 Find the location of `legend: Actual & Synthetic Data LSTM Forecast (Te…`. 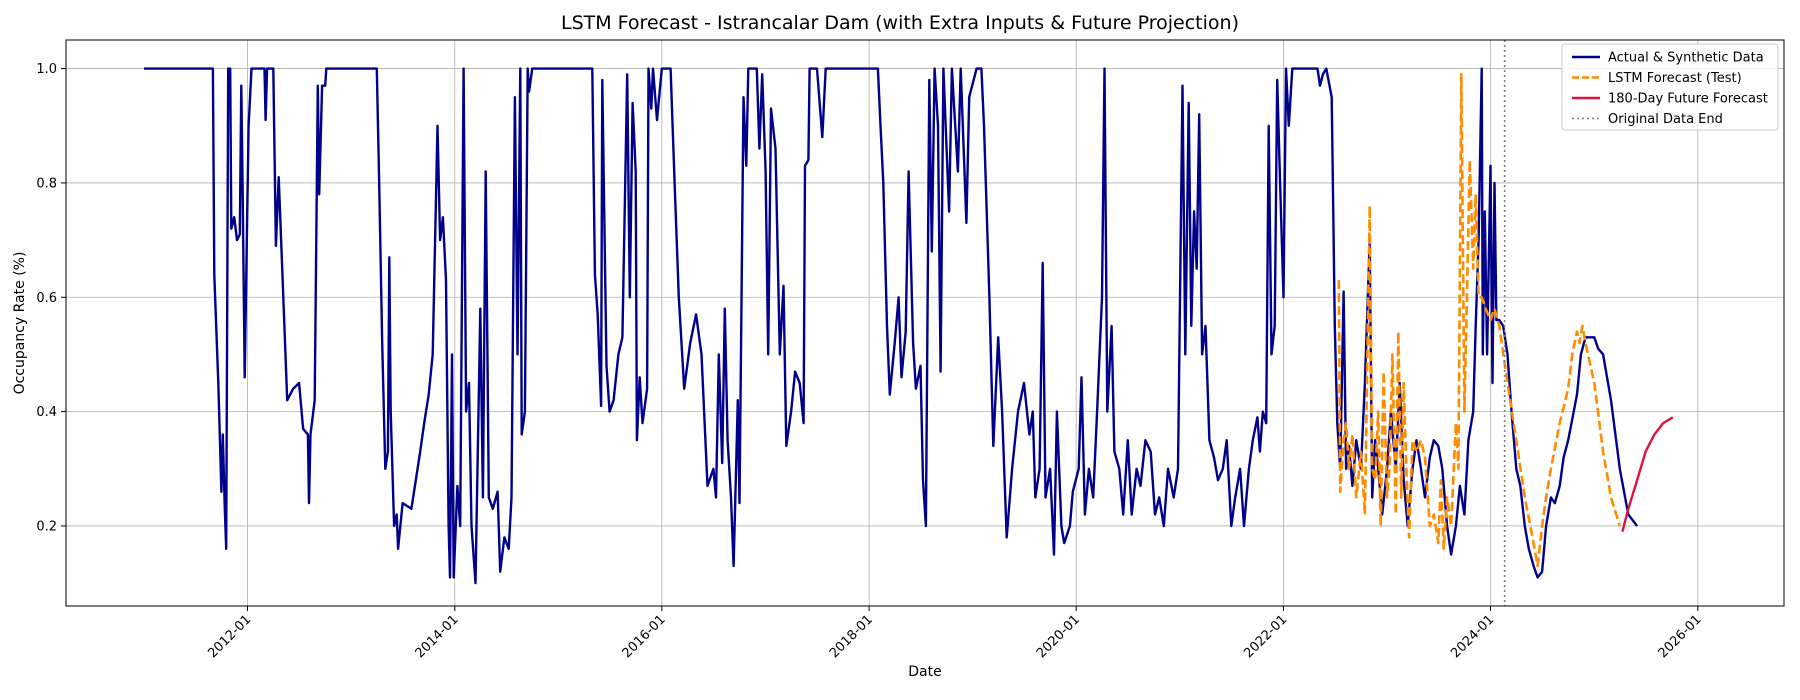

legend: Actual & Synthetic Data LSTM Forecast (Te… is located at coordinates (1670, 87).